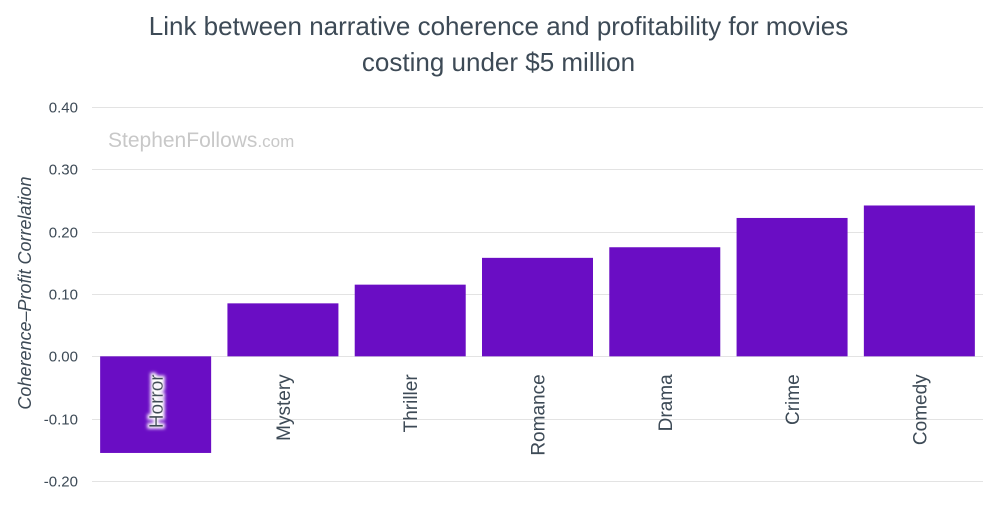 This screenshot has width=997, height=506. I want to click on y-tick-label: 0.00, so click(63, 357).